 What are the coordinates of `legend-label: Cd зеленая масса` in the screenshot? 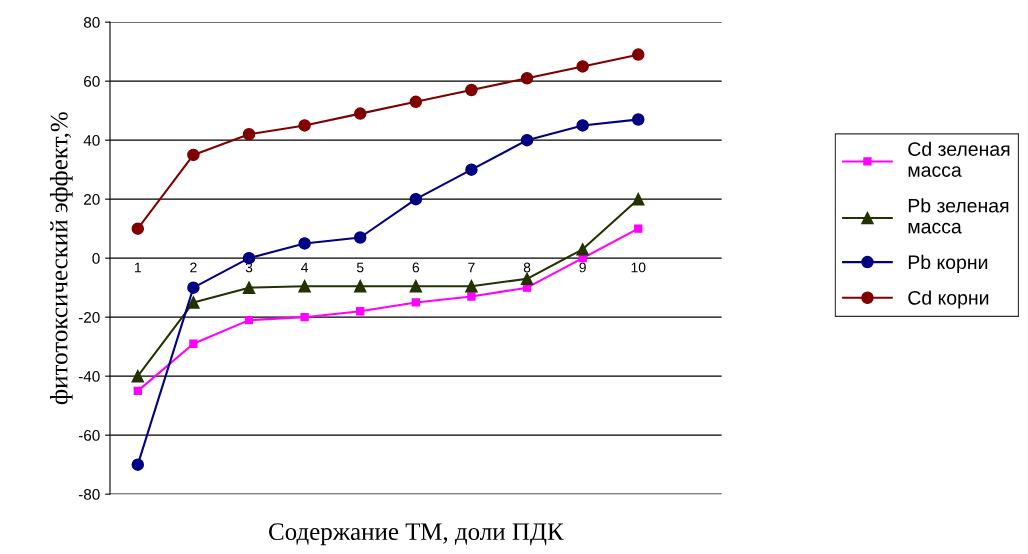 It's located at (959, 159).